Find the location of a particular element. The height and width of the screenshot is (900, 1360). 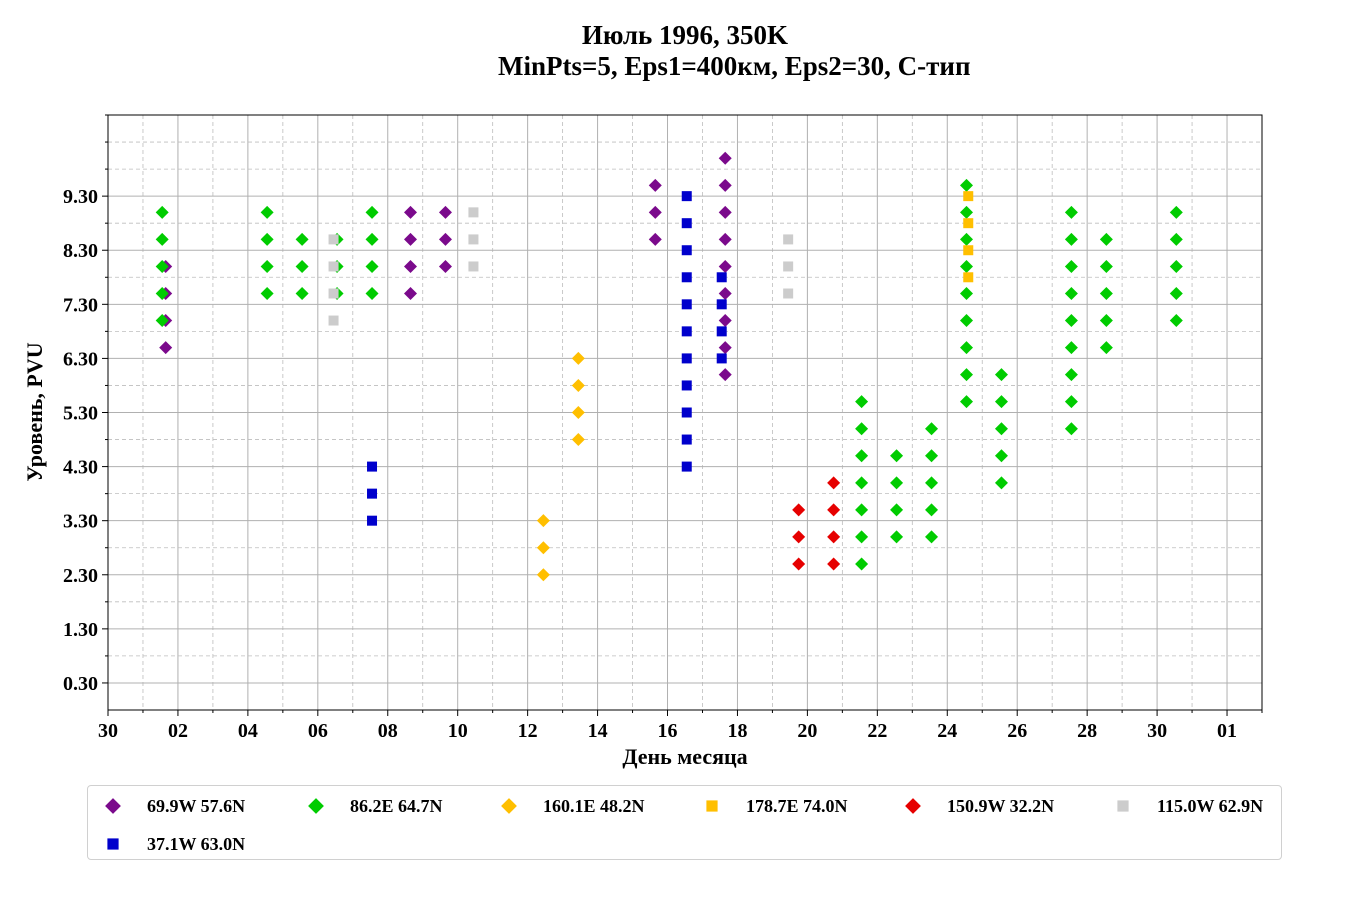

y-tick-label: 3.30 is located at coordinates (80, 522).